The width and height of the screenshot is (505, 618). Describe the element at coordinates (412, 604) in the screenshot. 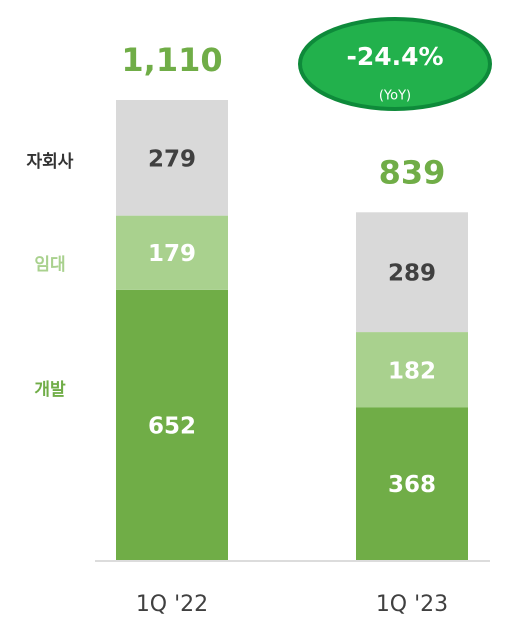

I see `x-tick-label: 1Q '23` at that location.